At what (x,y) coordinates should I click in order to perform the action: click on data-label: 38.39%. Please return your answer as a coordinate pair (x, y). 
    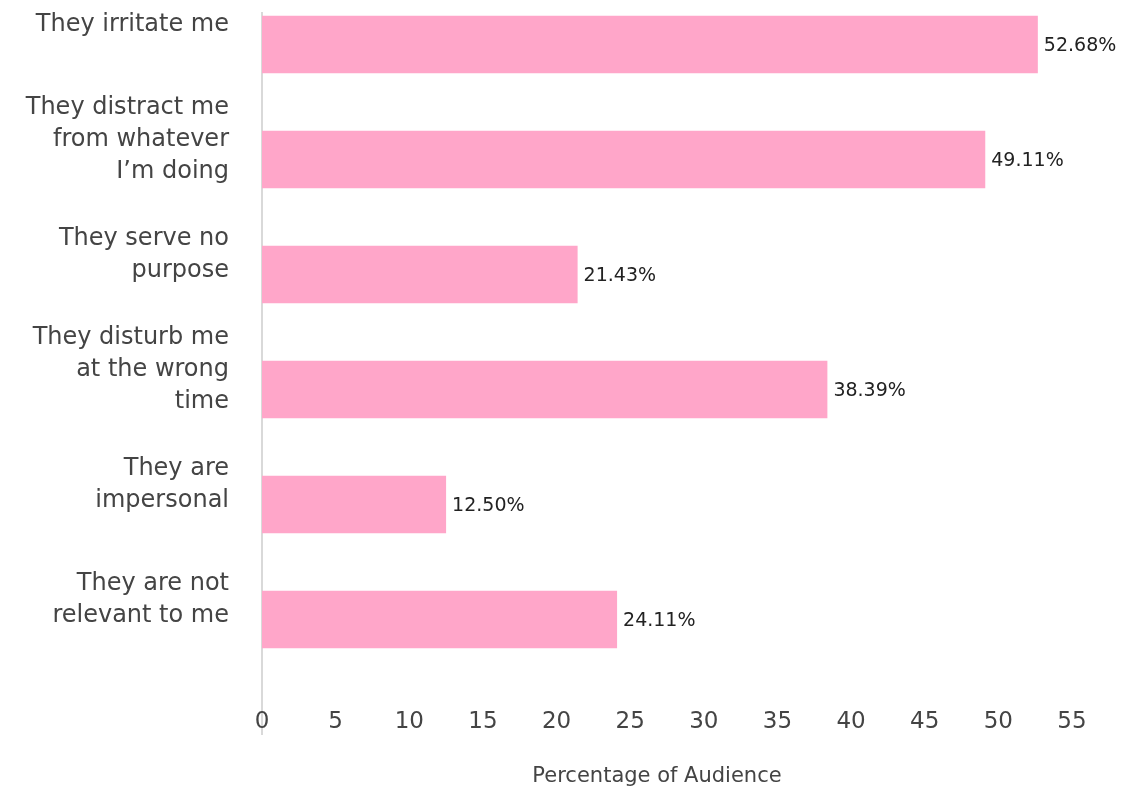
    Looking at the image, I should click on (869, 389).